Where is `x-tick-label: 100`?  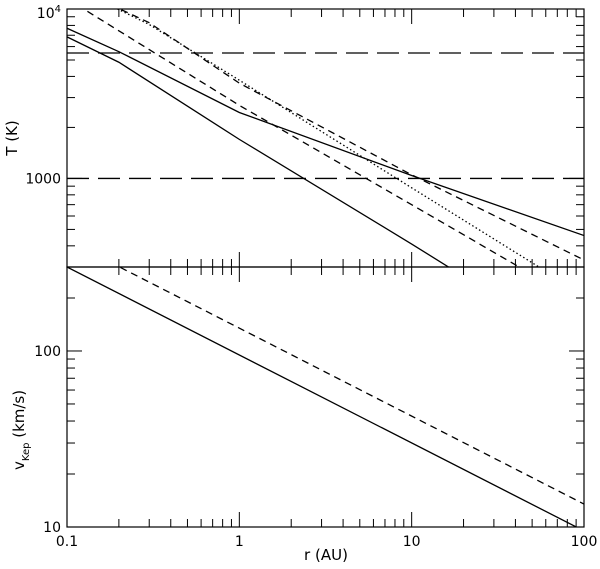 x-tick-label: 100 is located at coordinates (584, 542).